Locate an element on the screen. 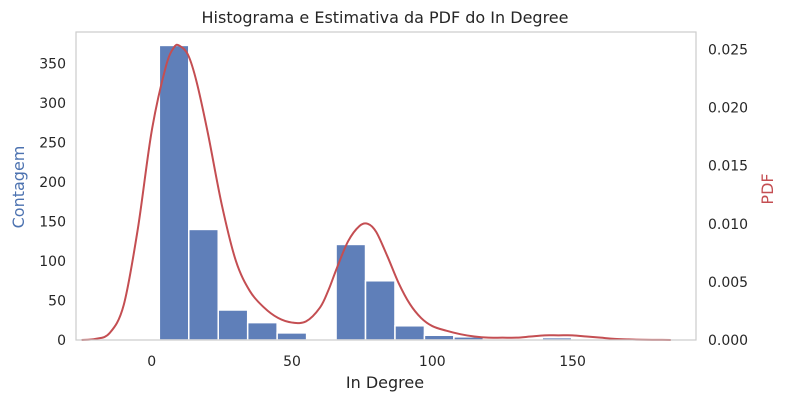 This screenshot has width=785, height=402. right-y-tick-label: 0.020 is located at coordinates (728, 109).